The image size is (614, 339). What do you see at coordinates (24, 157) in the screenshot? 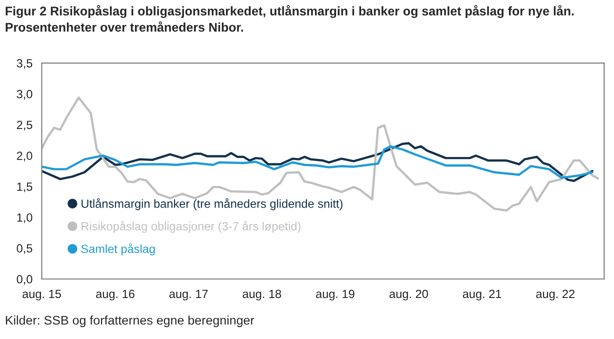
I see `y-tick-label: 2,0` at bounding box center [24, 157].